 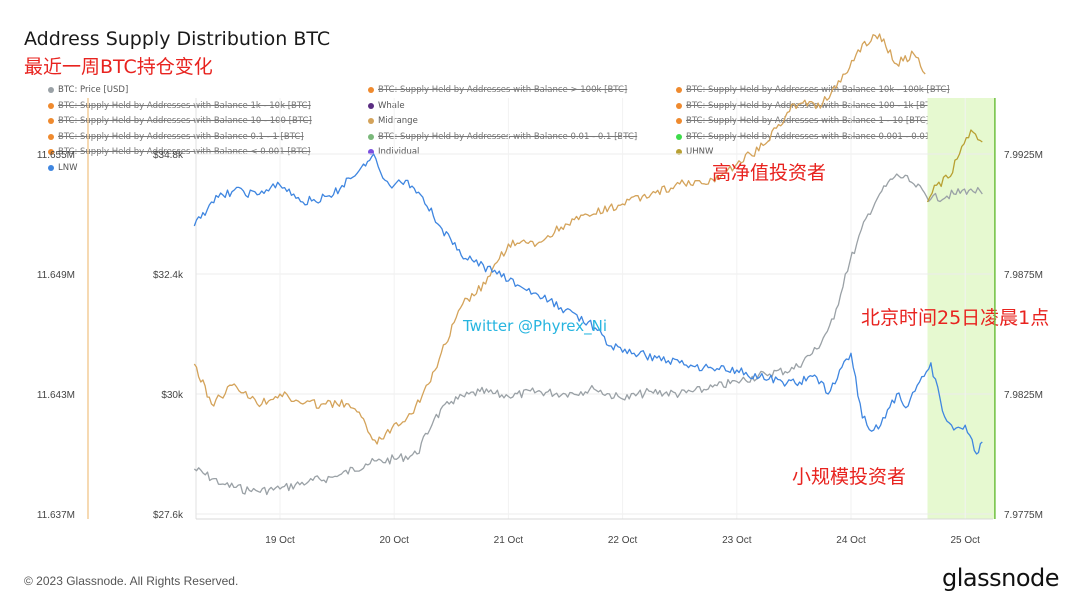 I want to click on legend-label: Individual, so click(x=399, y=152).